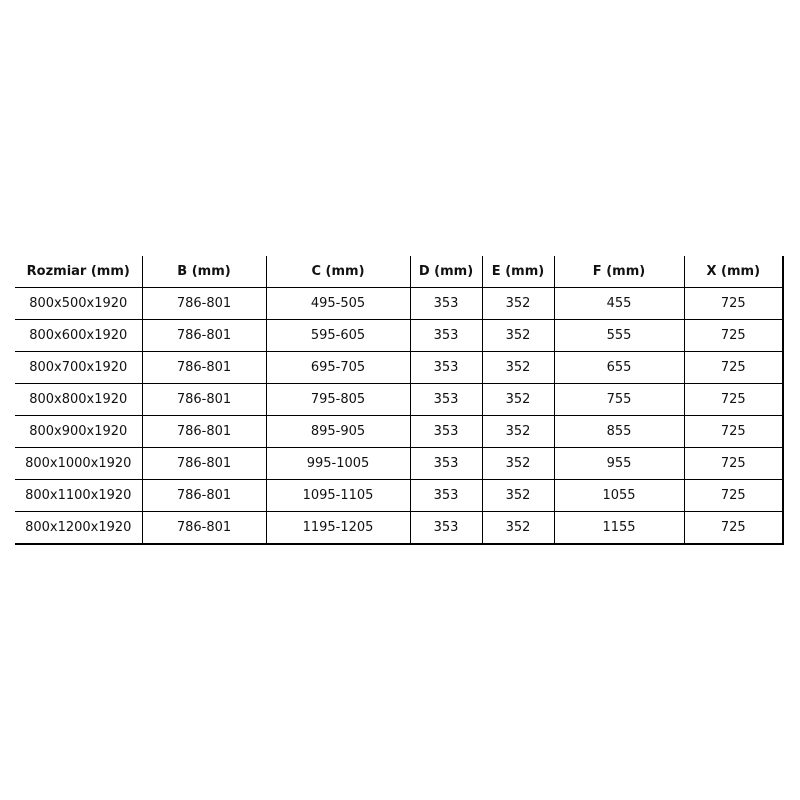 This screenshot has width=800, height=800. What do you see at coordinates (618, 303) in the screenshot?
I see `table-cell: 455` at bounding box center [618, 303].